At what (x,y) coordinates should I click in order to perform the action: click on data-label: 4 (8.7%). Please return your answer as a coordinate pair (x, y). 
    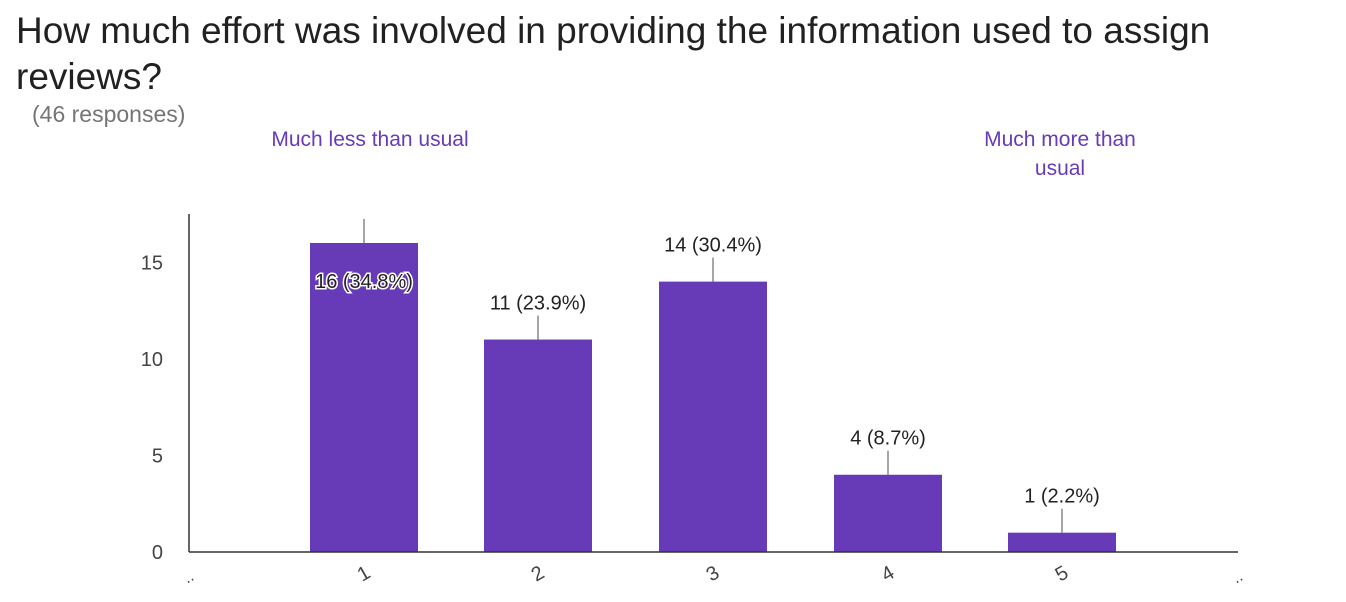
    Looking at the image, I should click on (888, 439).